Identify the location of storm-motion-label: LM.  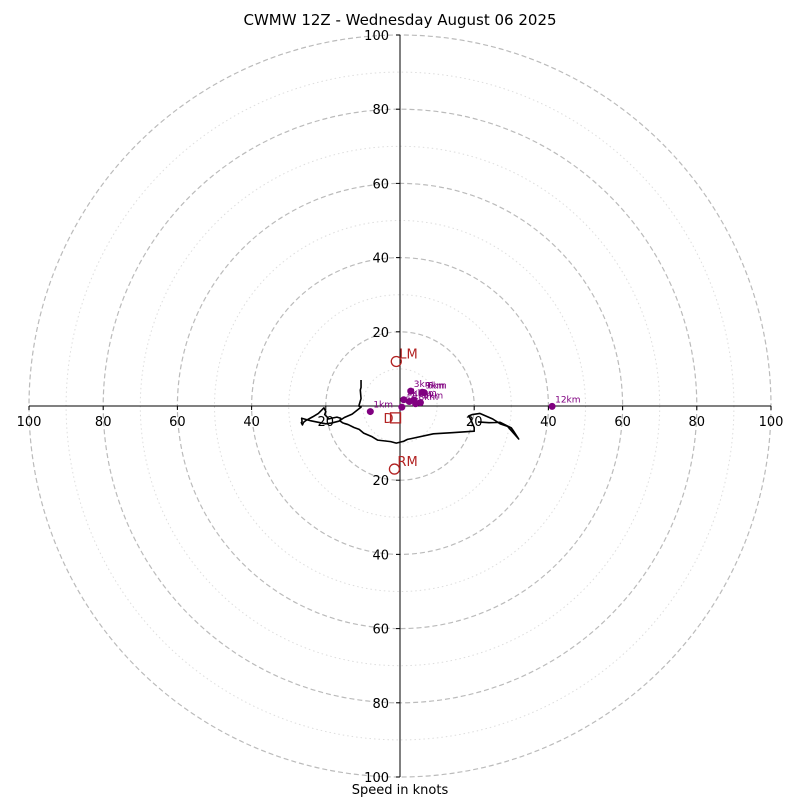
(408, 354).